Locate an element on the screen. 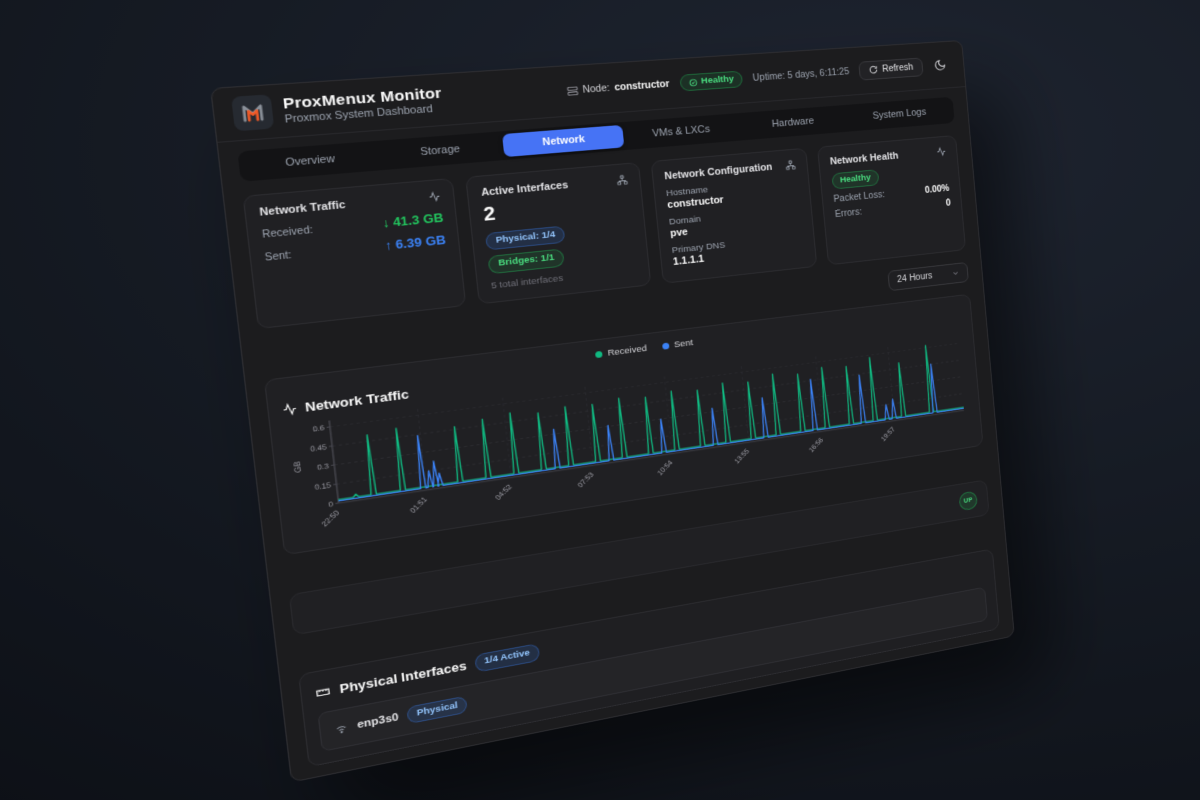 This screenshot has height=800, width=1200. physical-count-badge: Physical: 1/4 is located at coordinates (525, 238).